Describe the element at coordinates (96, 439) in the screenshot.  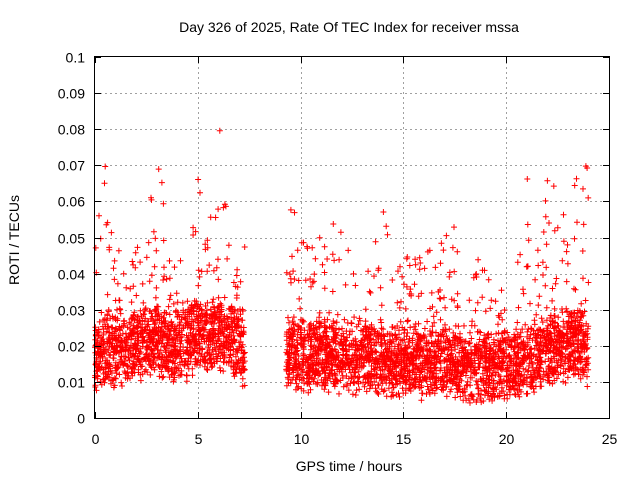
I see `x-tick-label: 0` at that location.